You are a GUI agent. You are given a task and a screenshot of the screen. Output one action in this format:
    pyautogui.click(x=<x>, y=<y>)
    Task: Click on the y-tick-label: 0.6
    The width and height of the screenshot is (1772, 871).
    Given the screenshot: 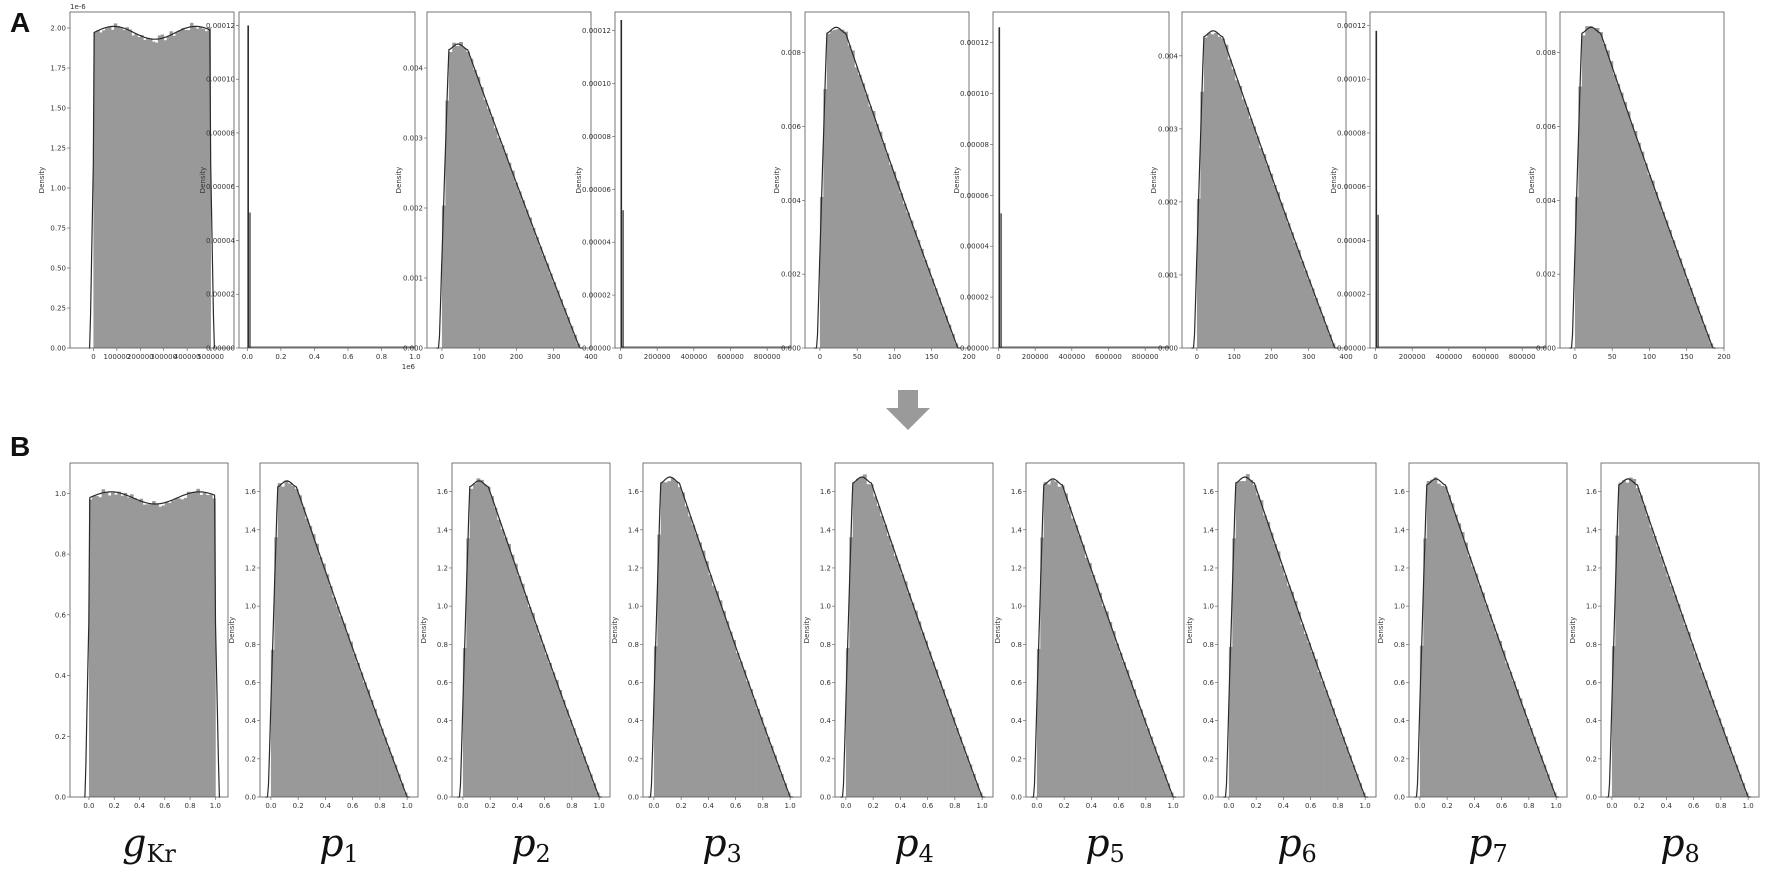 What is the action you would take?
    pyautogui.click(x=1017, y=683)
    